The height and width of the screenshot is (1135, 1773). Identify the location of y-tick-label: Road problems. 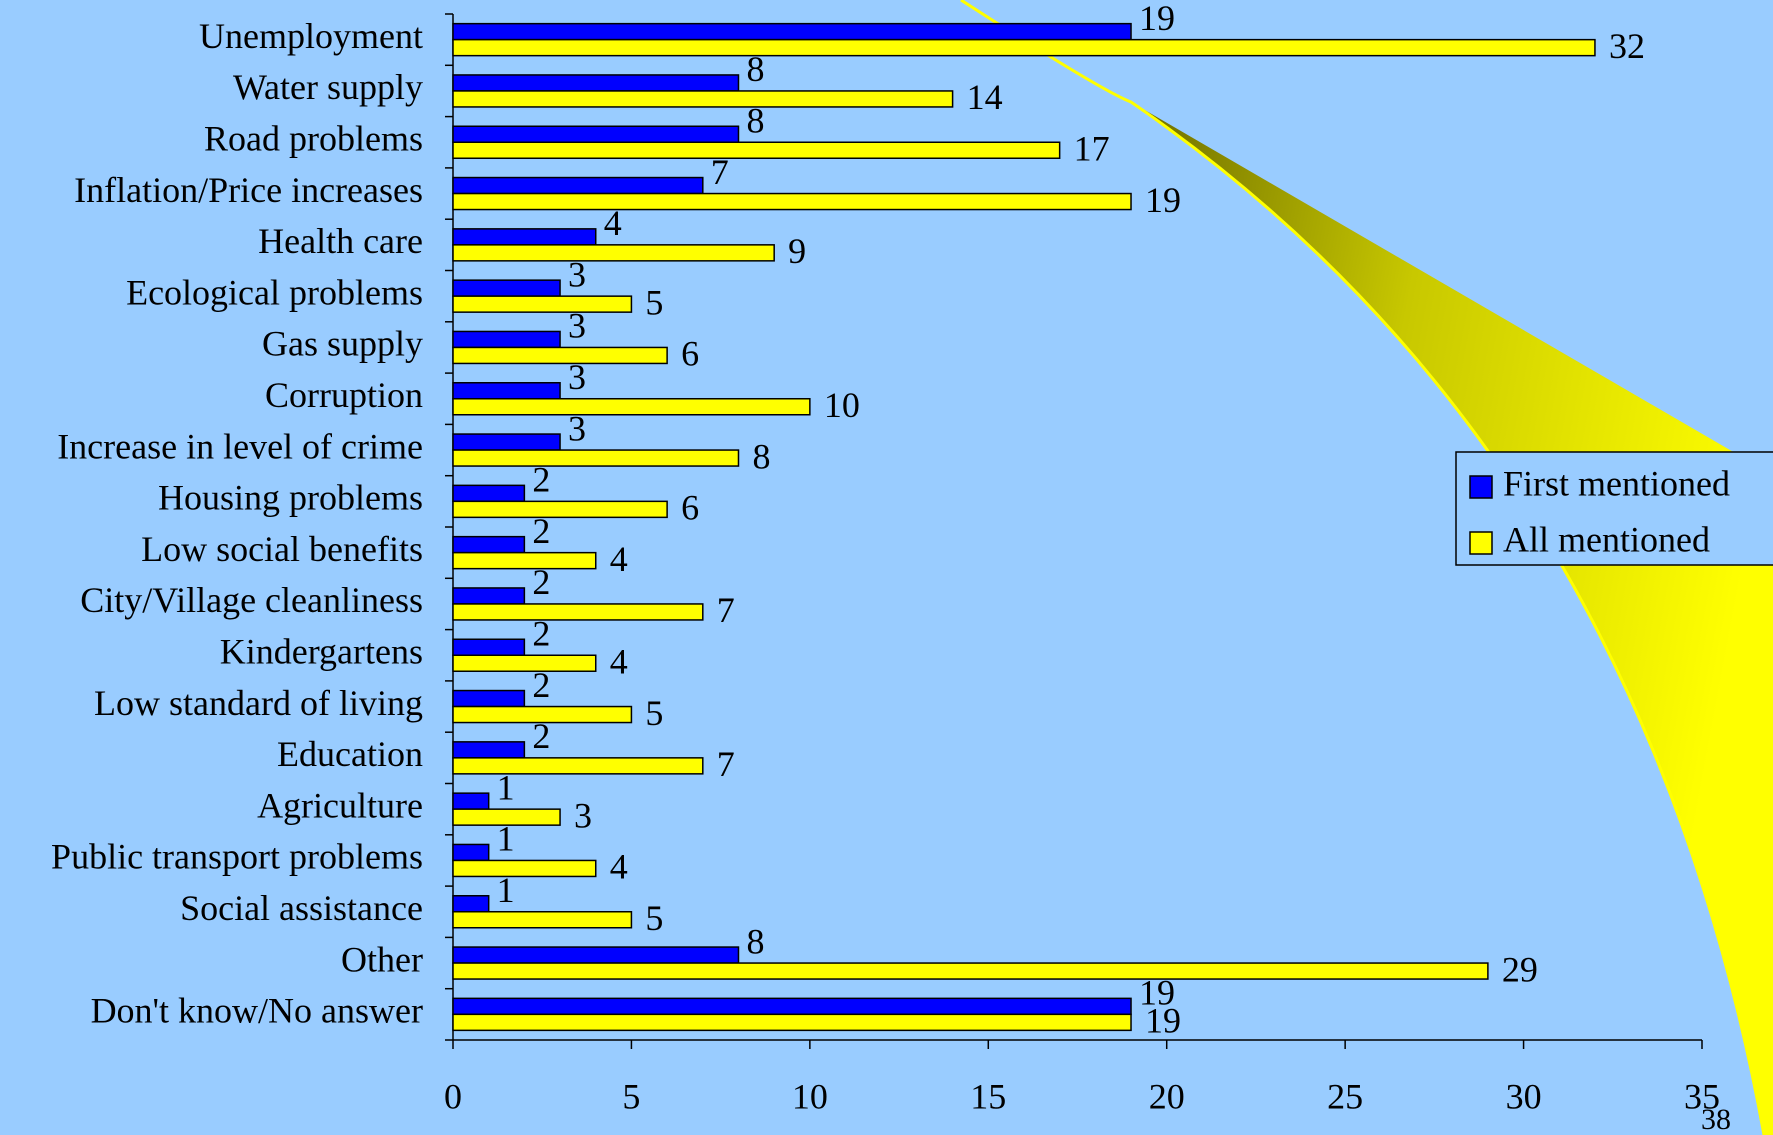
(313, 139).